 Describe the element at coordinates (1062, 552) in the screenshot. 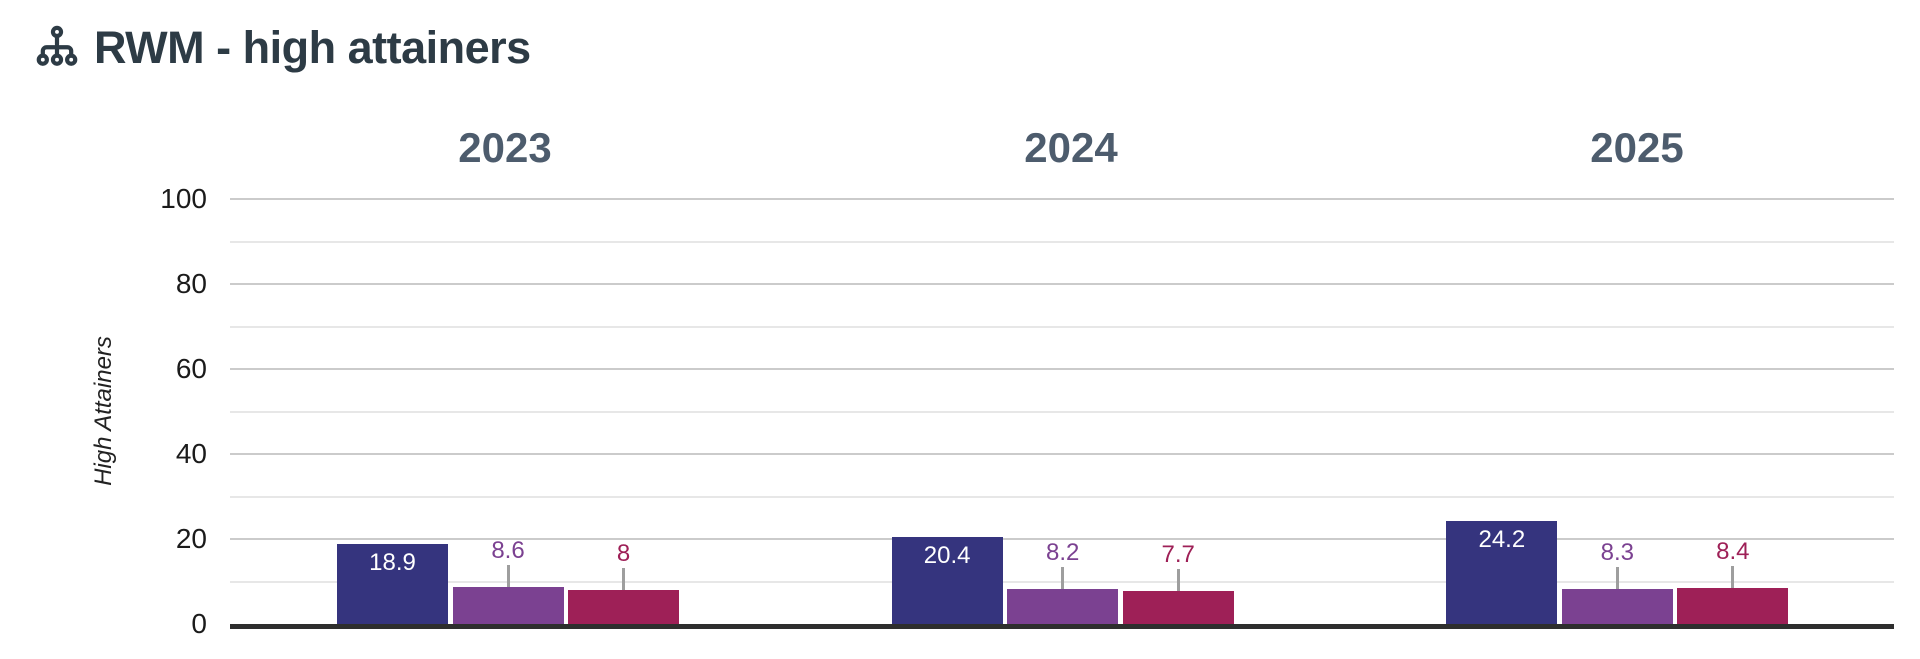

I see `bar-value-label: 8.2` at that location.